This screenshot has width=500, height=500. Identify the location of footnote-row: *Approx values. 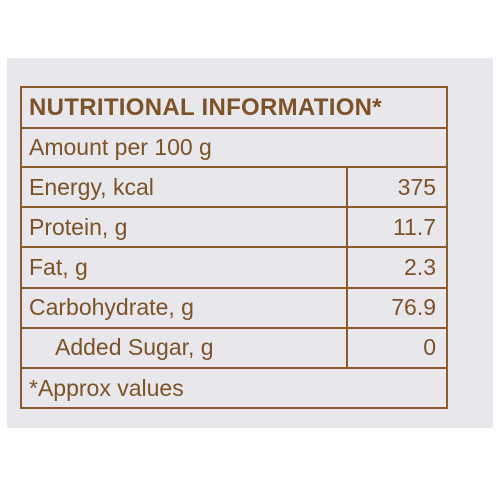
(234, 388).